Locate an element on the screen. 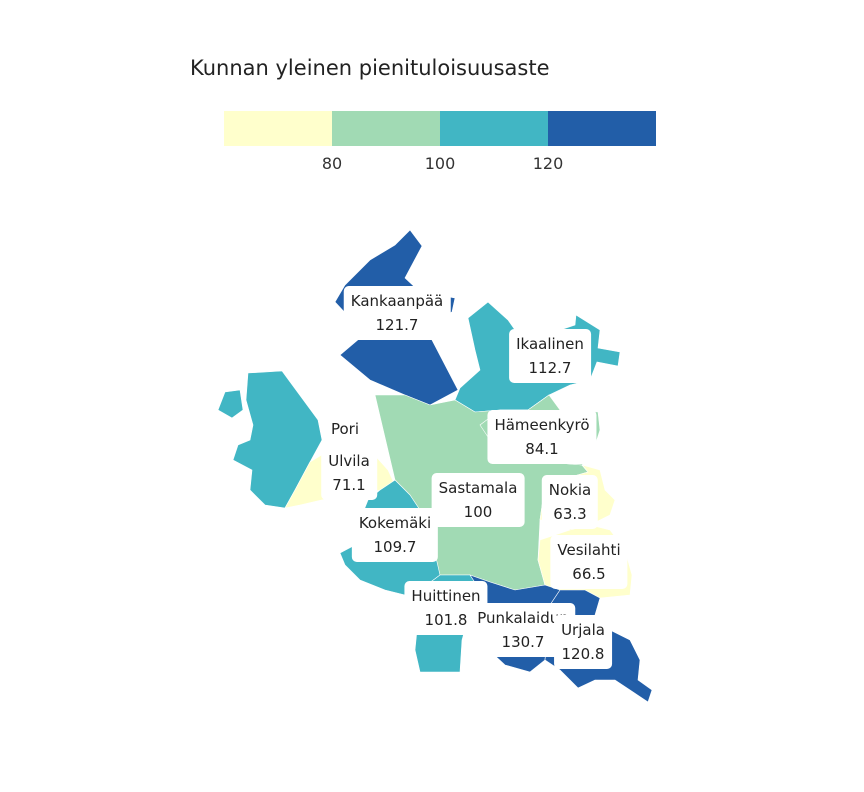 Image resolution: width=864 pixels, height=792 pixels. municipality-value: 109.7 is located at coordinates (395, 547).